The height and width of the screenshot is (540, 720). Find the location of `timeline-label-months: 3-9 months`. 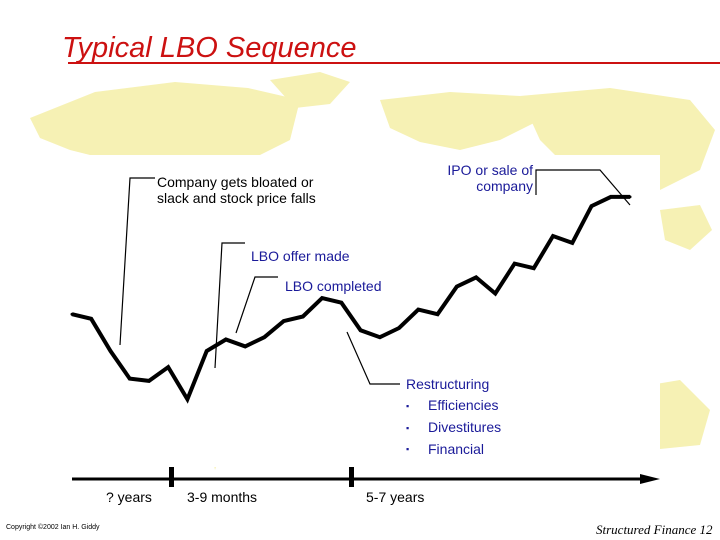

timeline-label-months: 3-9 months is located at coordinates (222, 497).